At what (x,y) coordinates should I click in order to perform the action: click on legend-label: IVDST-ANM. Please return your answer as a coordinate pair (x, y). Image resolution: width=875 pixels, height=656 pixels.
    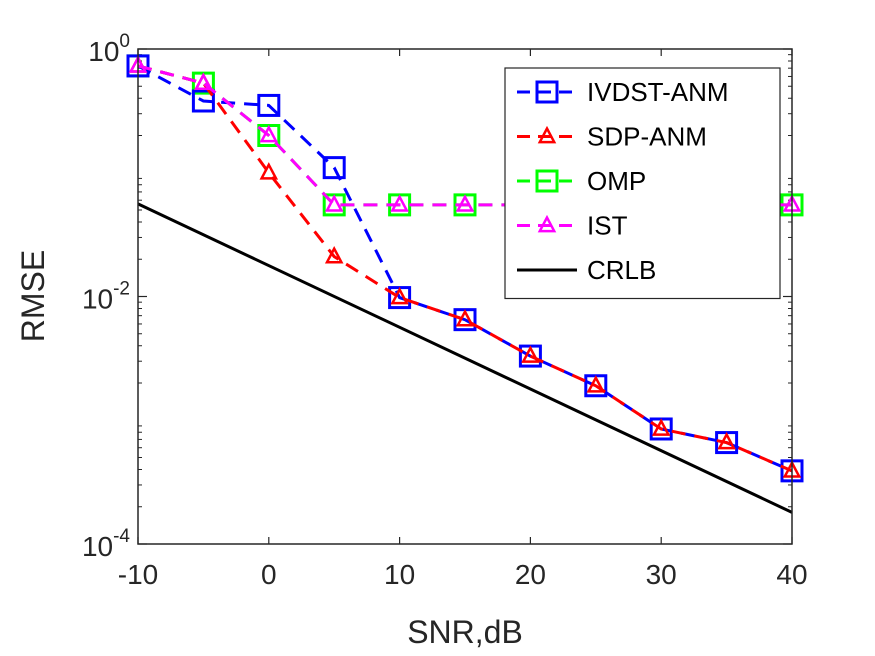
    Looking at the image, I should click on (658, 92).